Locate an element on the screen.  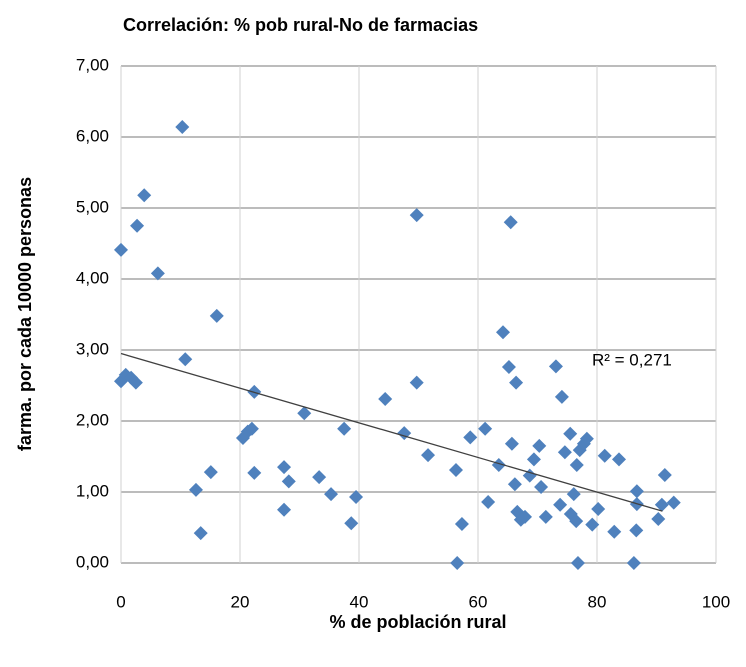
y-axis-label: farma. por cada 10000 personas is located at coordinates (25, 314).